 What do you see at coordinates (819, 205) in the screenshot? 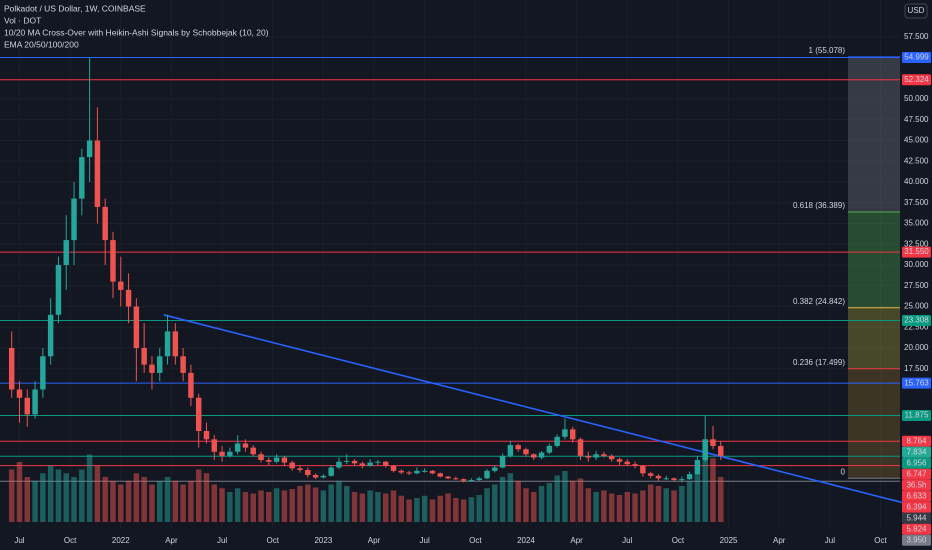
I see `fib-label: 0.618 (36.389)` at bounding box center [819, 205].